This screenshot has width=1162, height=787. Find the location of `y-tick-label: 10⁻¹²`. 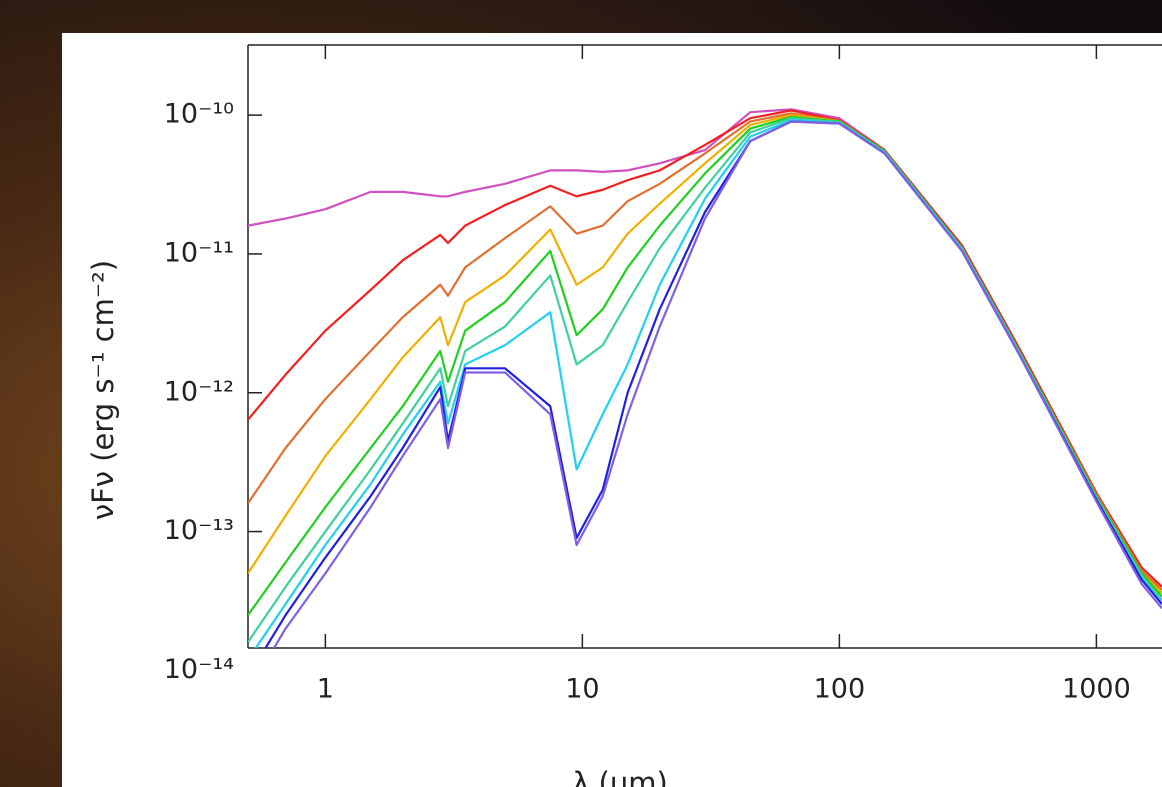

y-tick-label: 10⁻¹² is located at coordinates (199, 391).